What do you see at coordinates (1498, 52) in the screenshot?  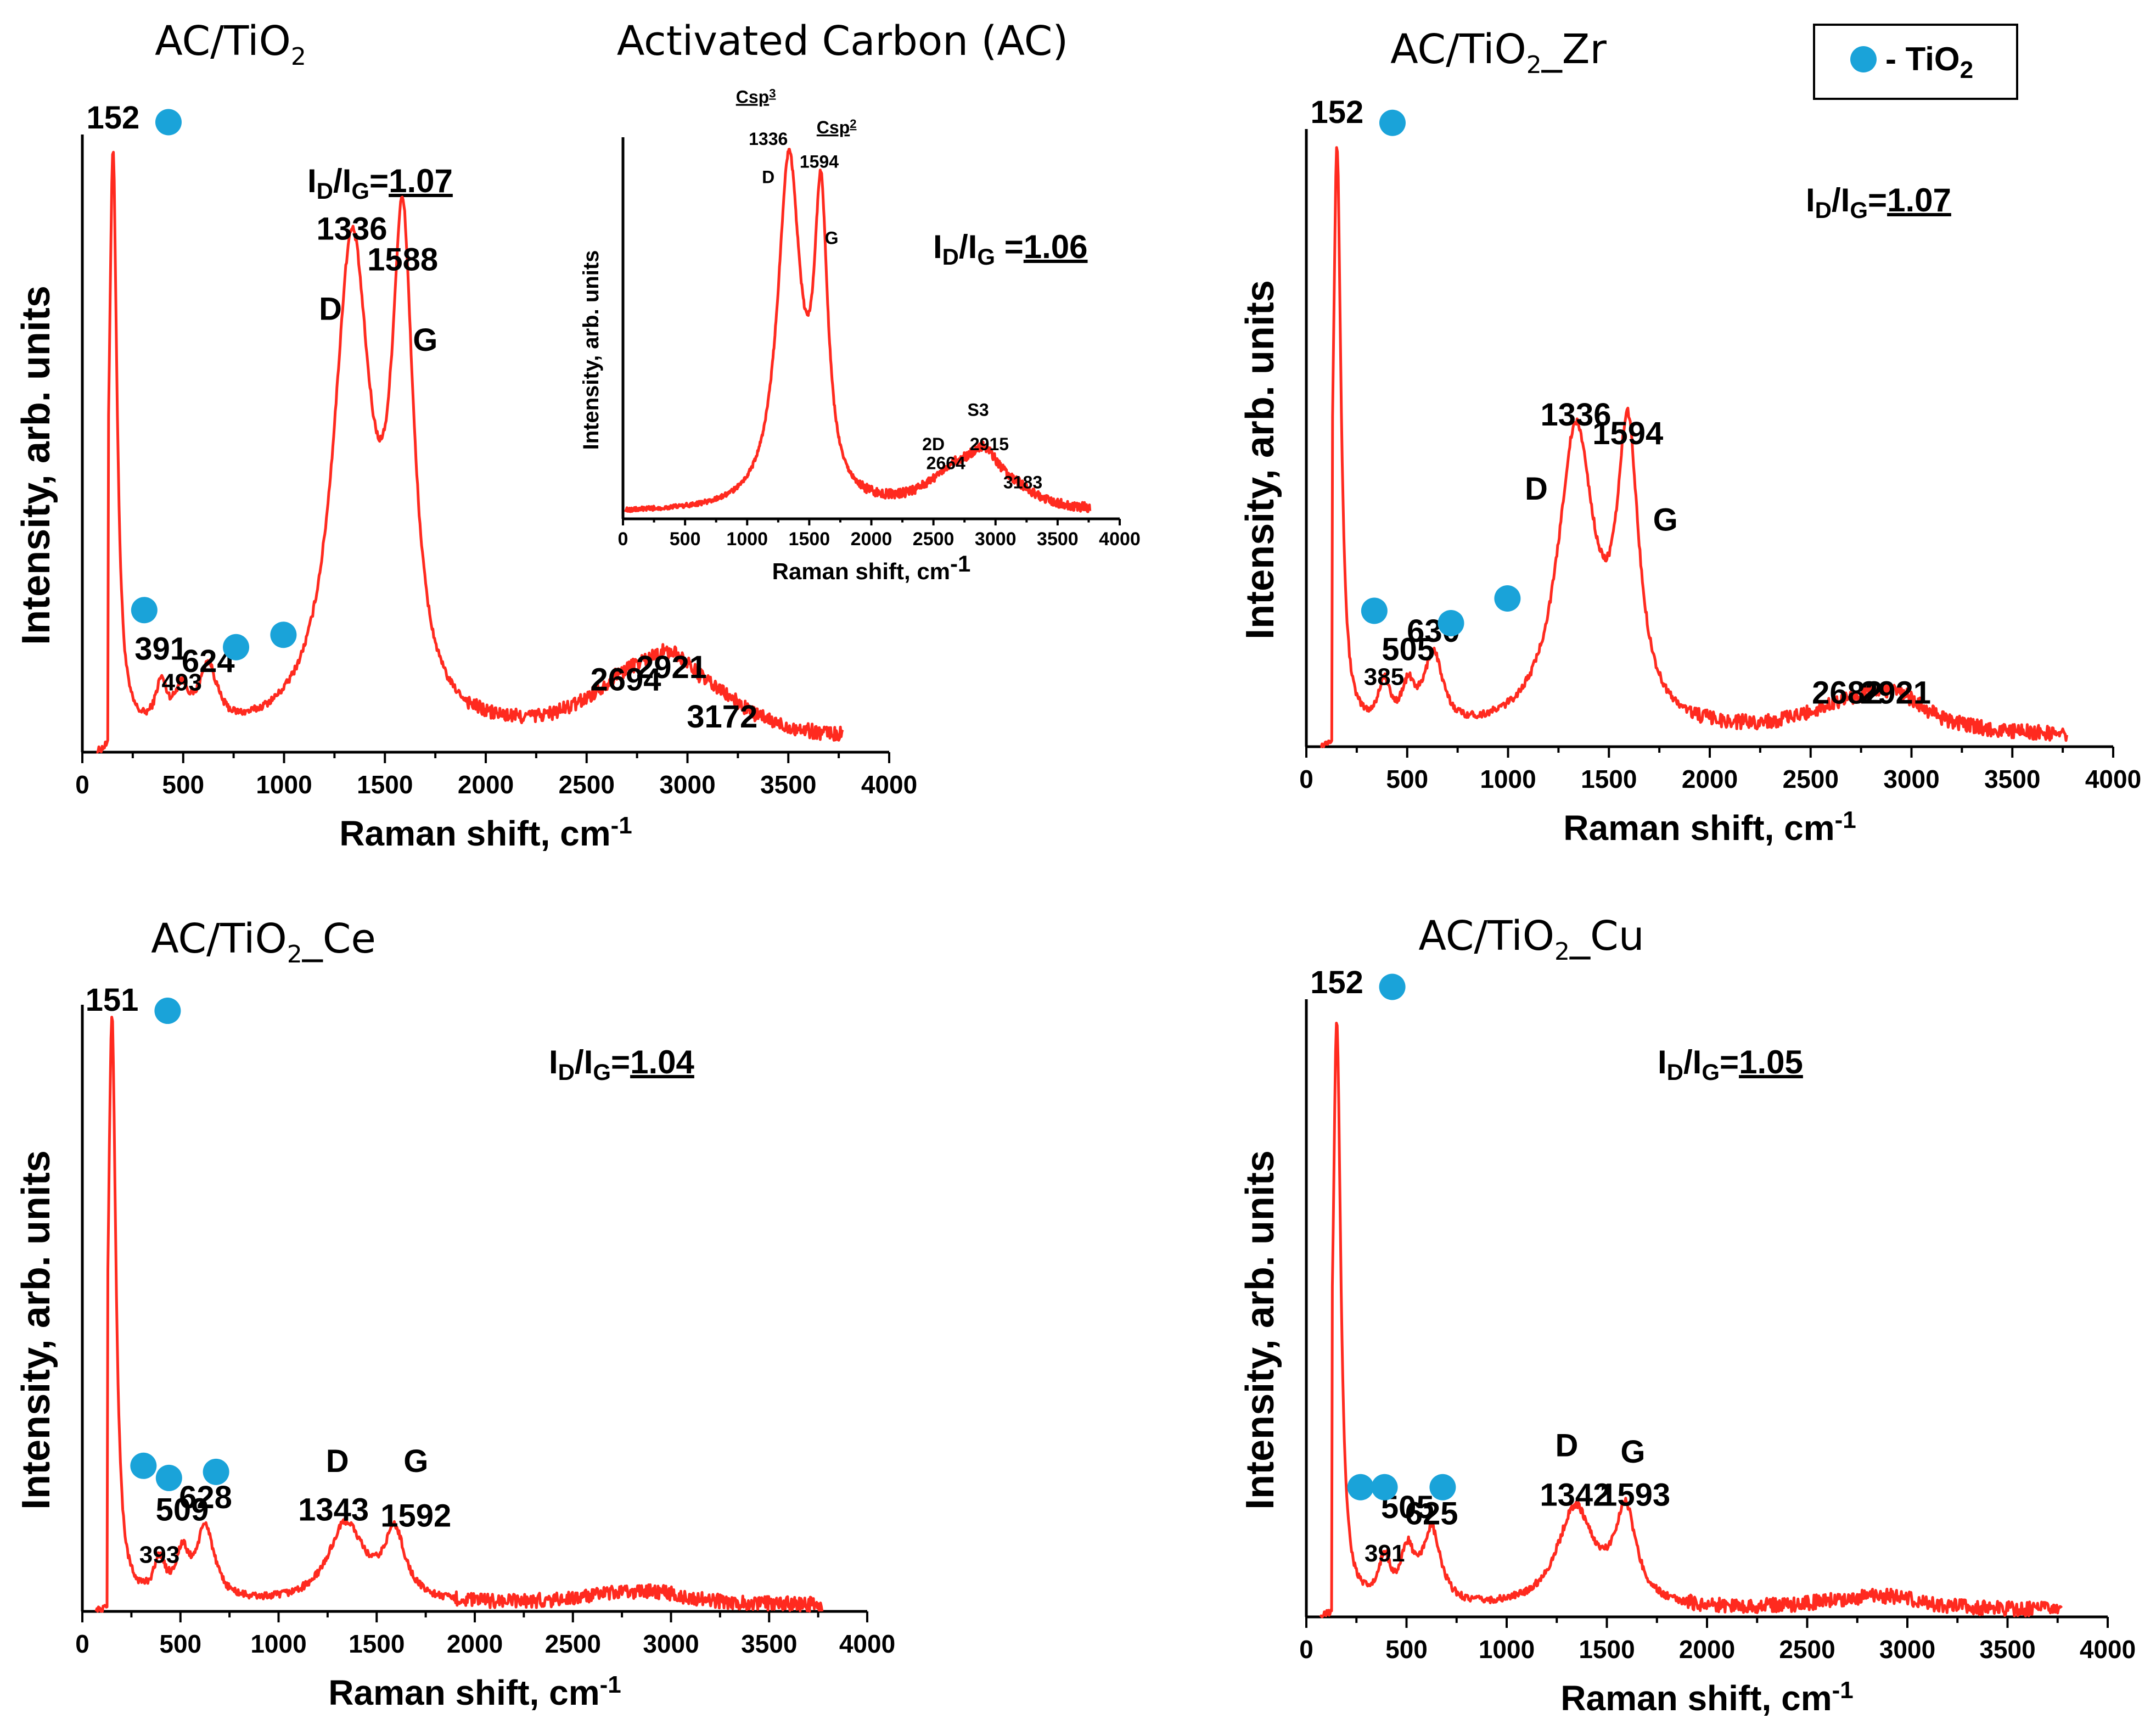 I see `panel-title: AC/TiO2_Zr` at bounding box center [1498, 52].